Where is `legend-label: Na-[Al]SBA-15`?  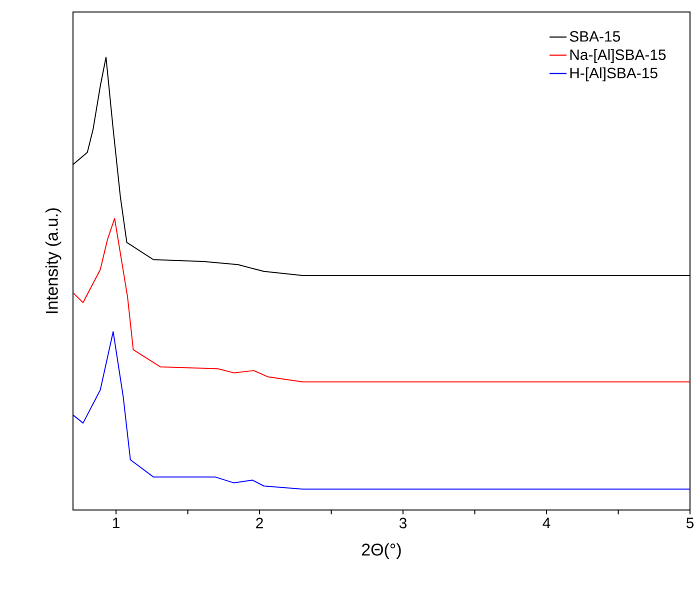
legend-label: Na-[Al]SBA-15 is located at coordinates (618, 56).